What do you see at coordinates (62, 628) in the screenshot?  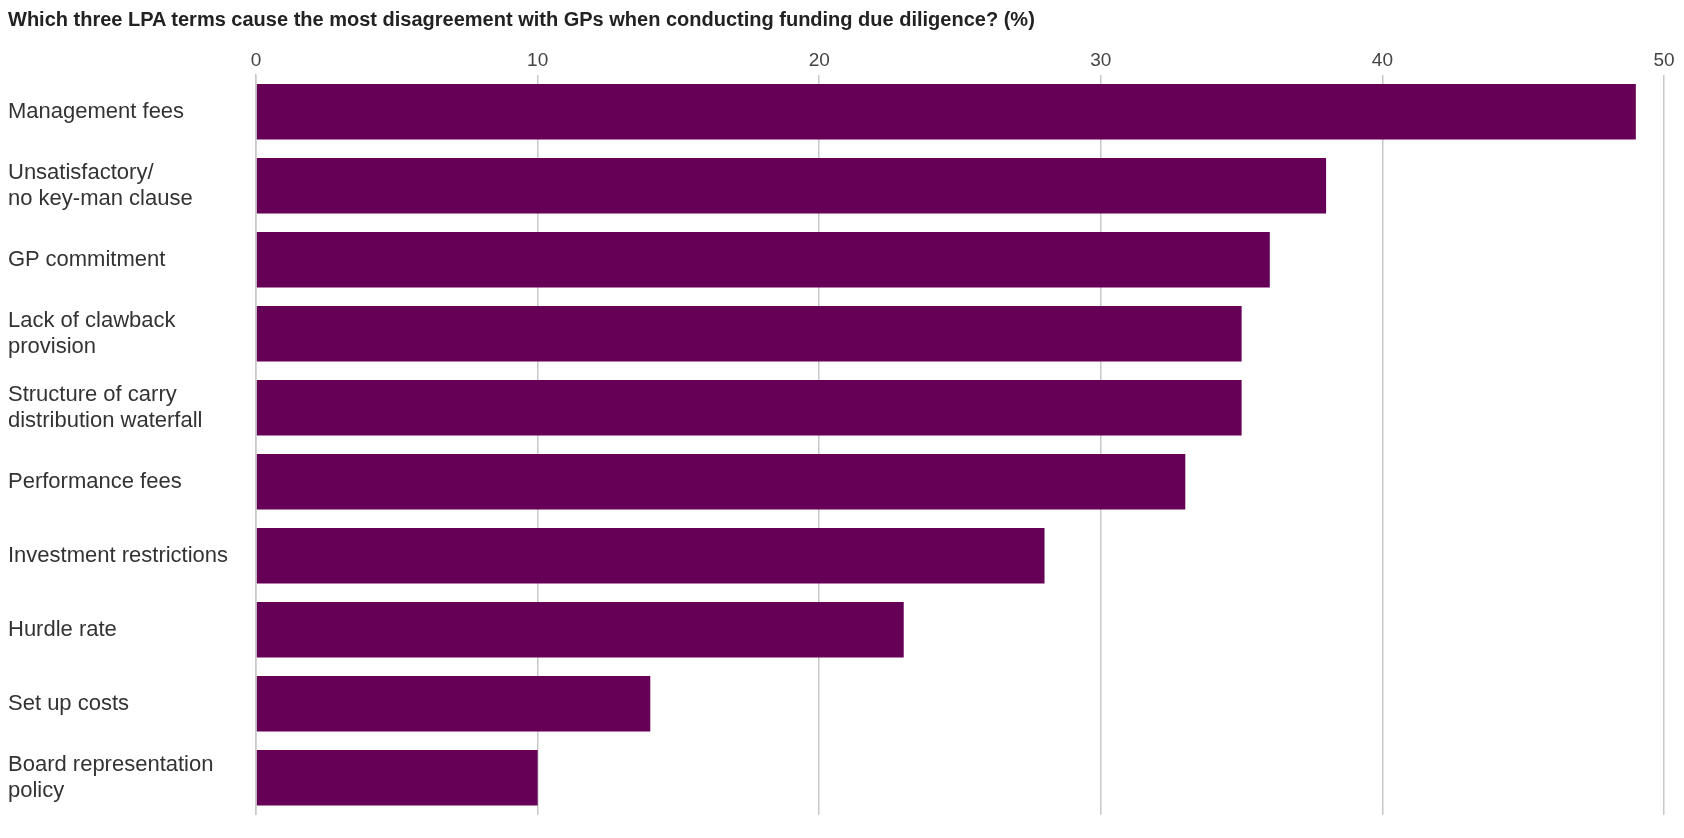 I see `y-tick-label: Hurdle rate` at bounding box center [62, 628].